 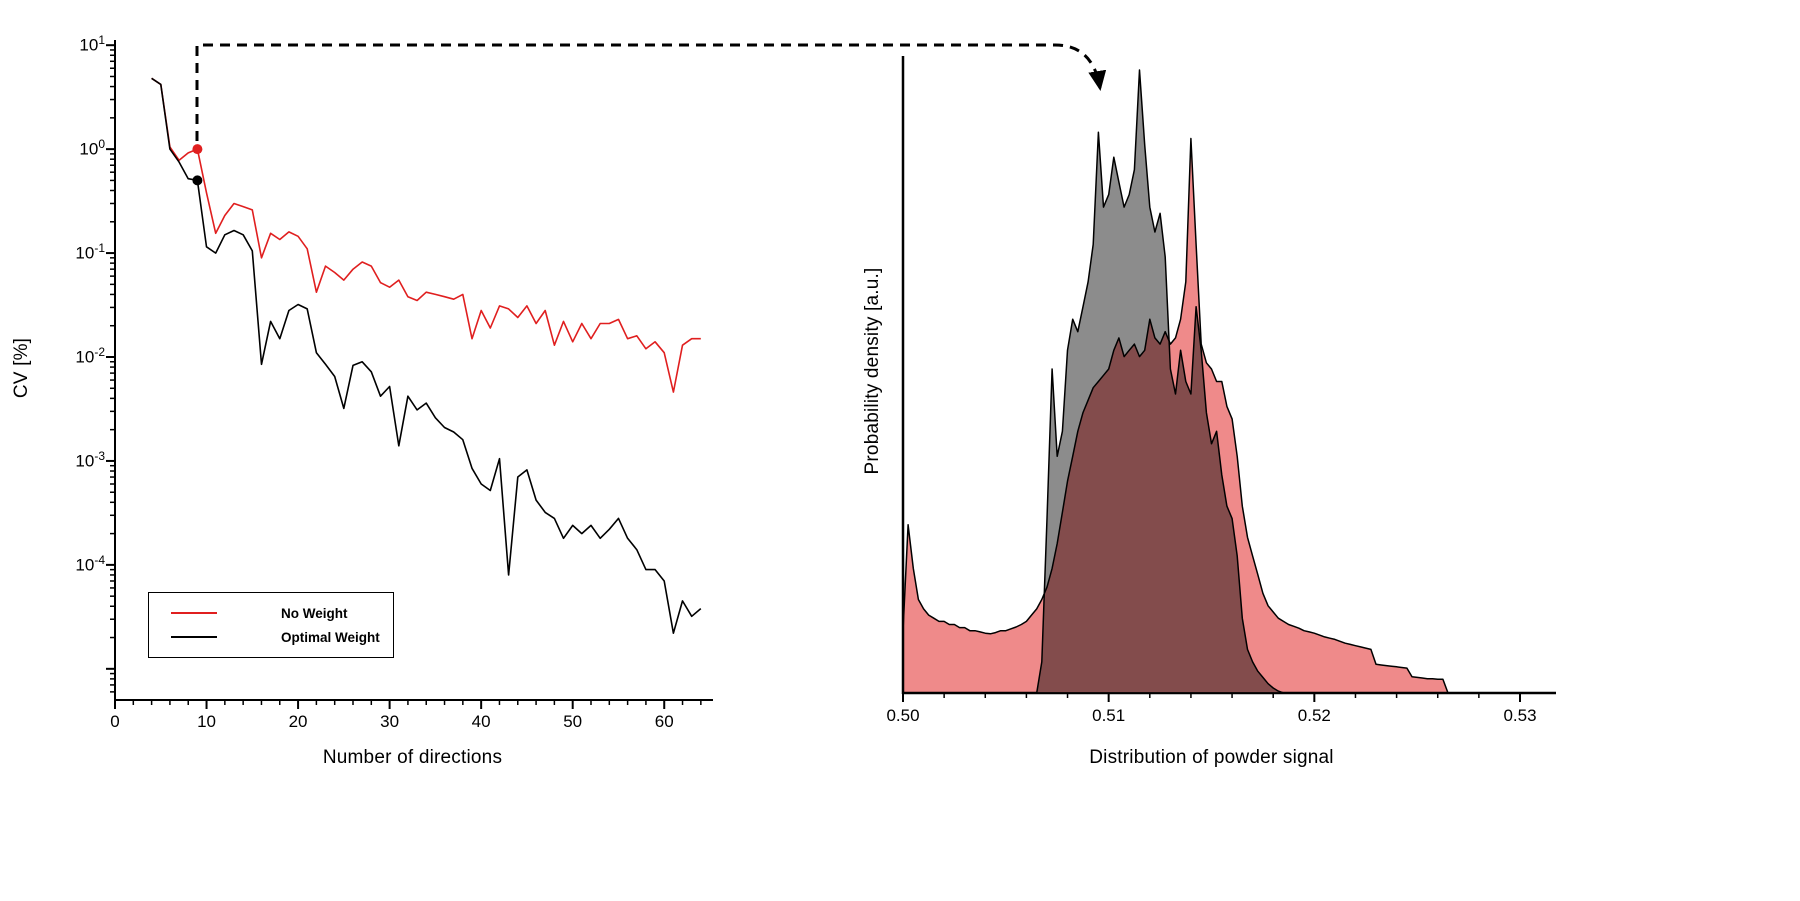 I want to click on legend-item-no-weight: No Weight, so click(x=271, y=613).